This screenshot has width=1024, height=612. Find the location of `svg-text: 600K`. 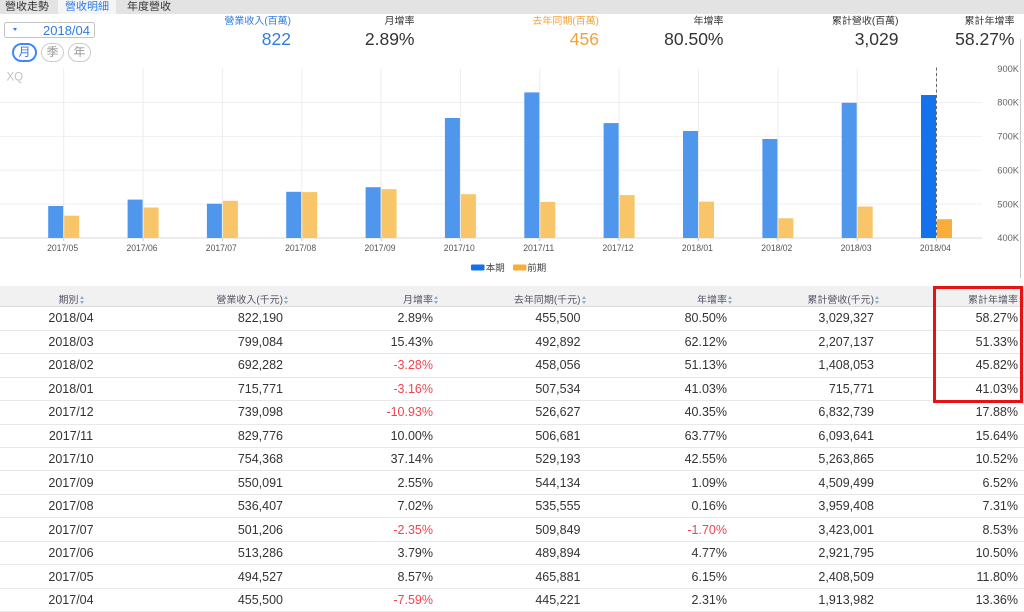

svg-text: 600K is located at coordinates (1008, 170).